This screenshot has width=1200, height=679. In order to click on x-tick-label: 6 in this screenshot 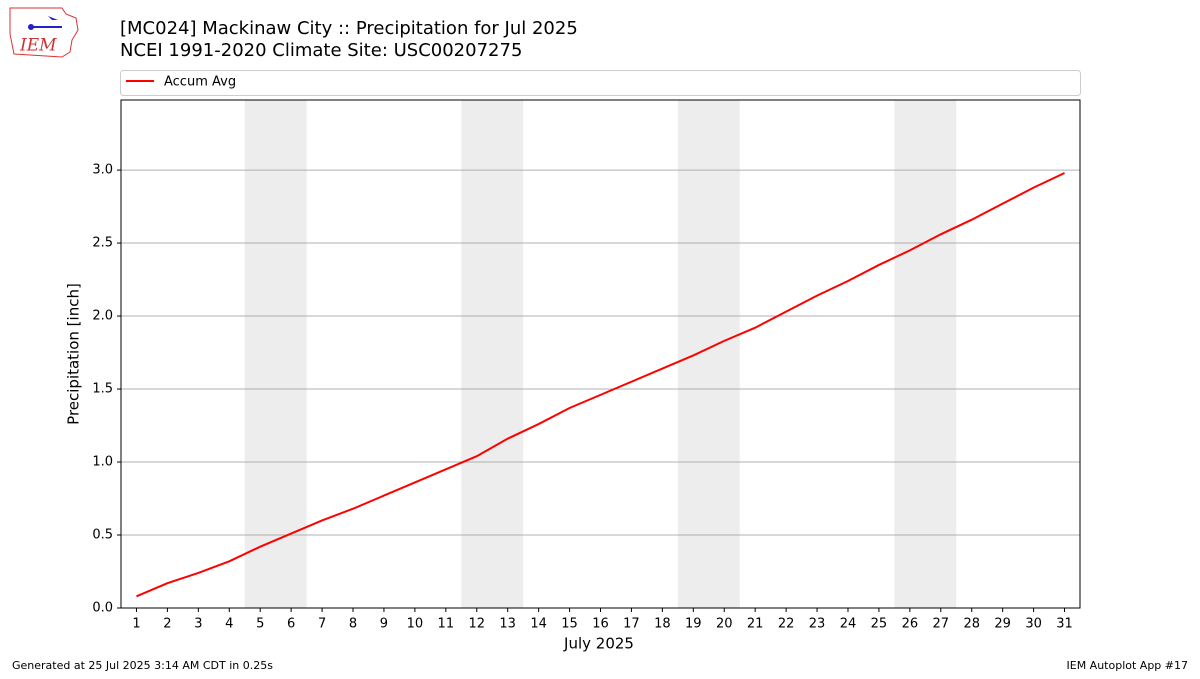, I will do `click(291, 624)`.